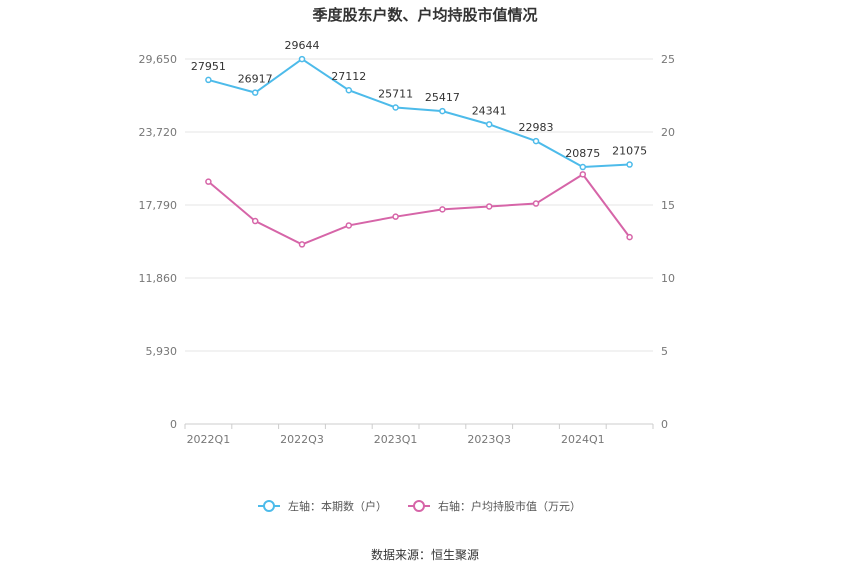 Image resolution: width=850 pixels, height=575 pixels. I want to click on y-right-tick-label: 15, so click(668, 205).